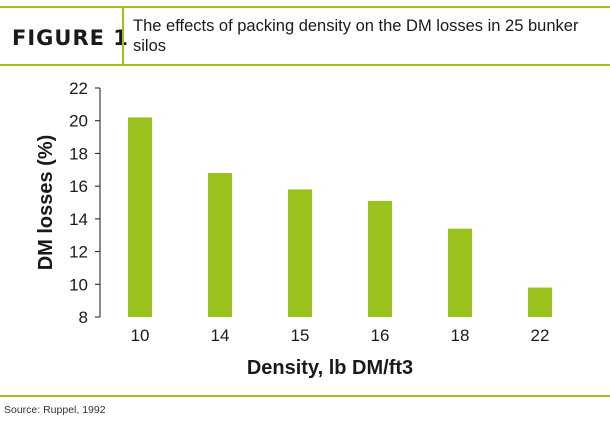 The image size is (610, 426). Describe the element at coordinates (380, 335) in the screenshot. I see `x-tick-label: 16` at that location.